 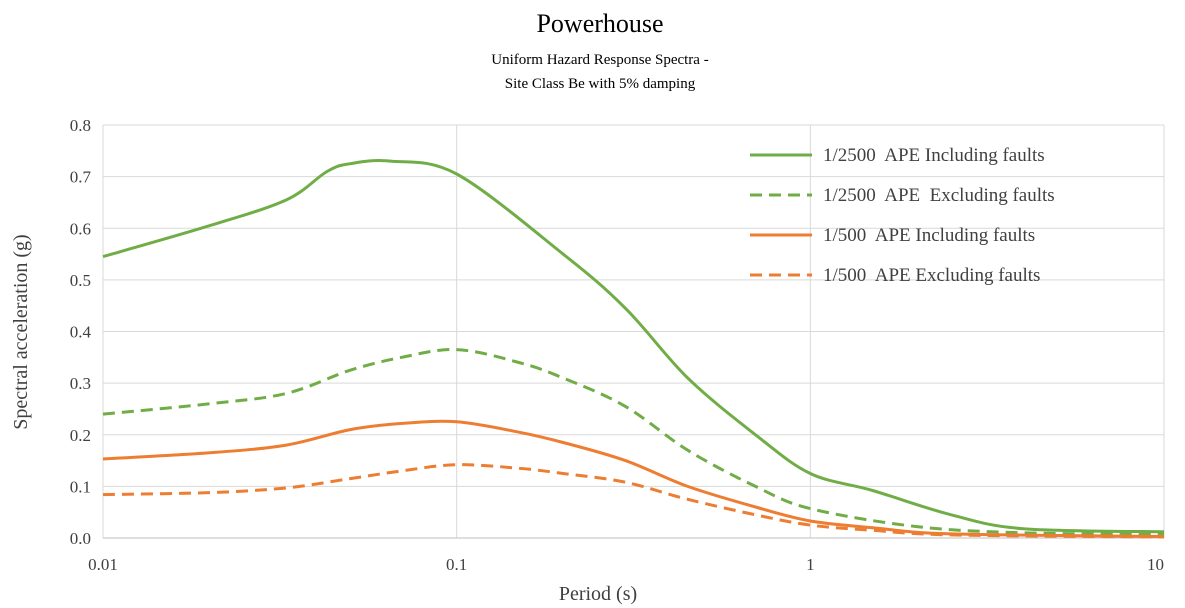 What do you see at coordinates (600, 84) in the screenshot?
I see `chart-subtitle-line-2: Site Class Be with 5% damping` at bounding box center [600, 84].